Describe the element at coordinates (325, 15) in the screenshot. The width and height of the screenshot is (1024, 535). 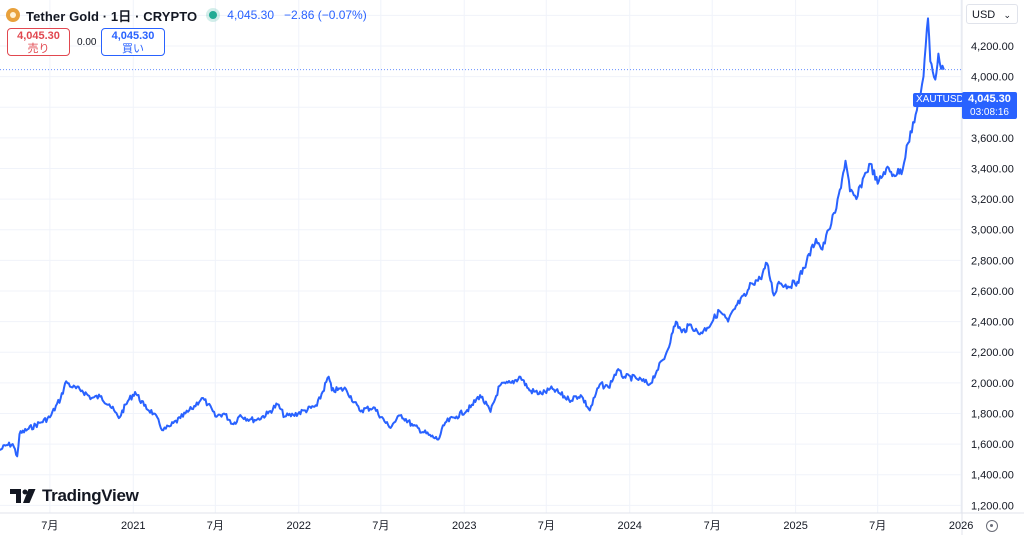
I see `header-change: −2.86 (−0.07%)` at that location.